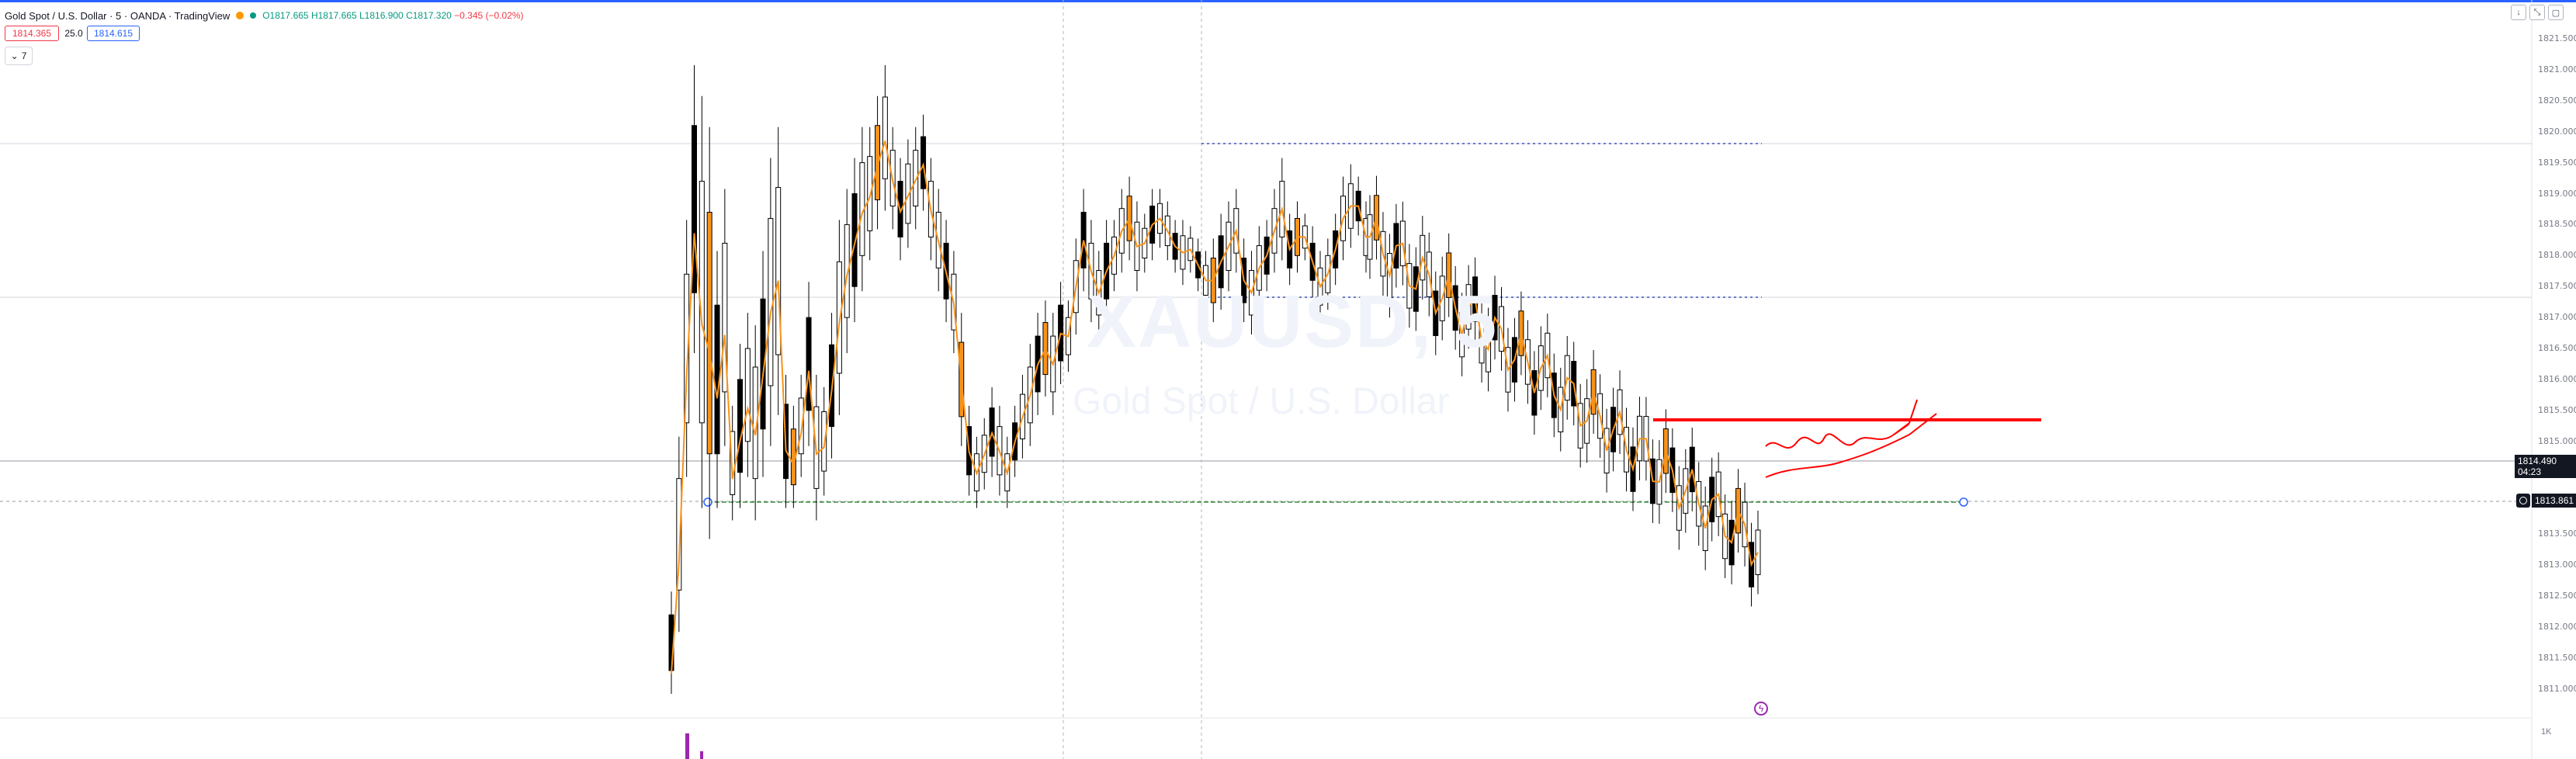 The image size is (2576, 759). I want to click on indicators-count: 7, so click(24, 56).